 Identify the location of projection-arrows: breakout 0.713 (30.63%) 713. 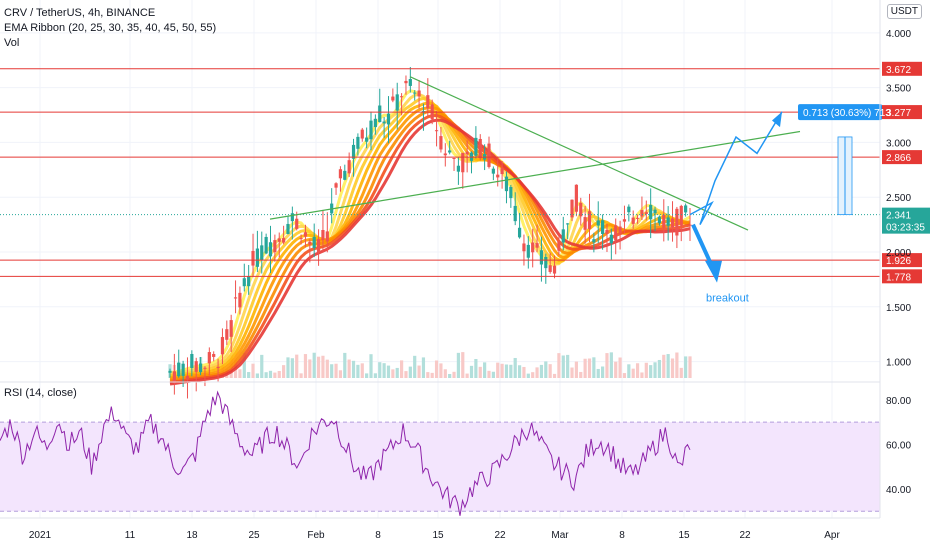
(790, 204).